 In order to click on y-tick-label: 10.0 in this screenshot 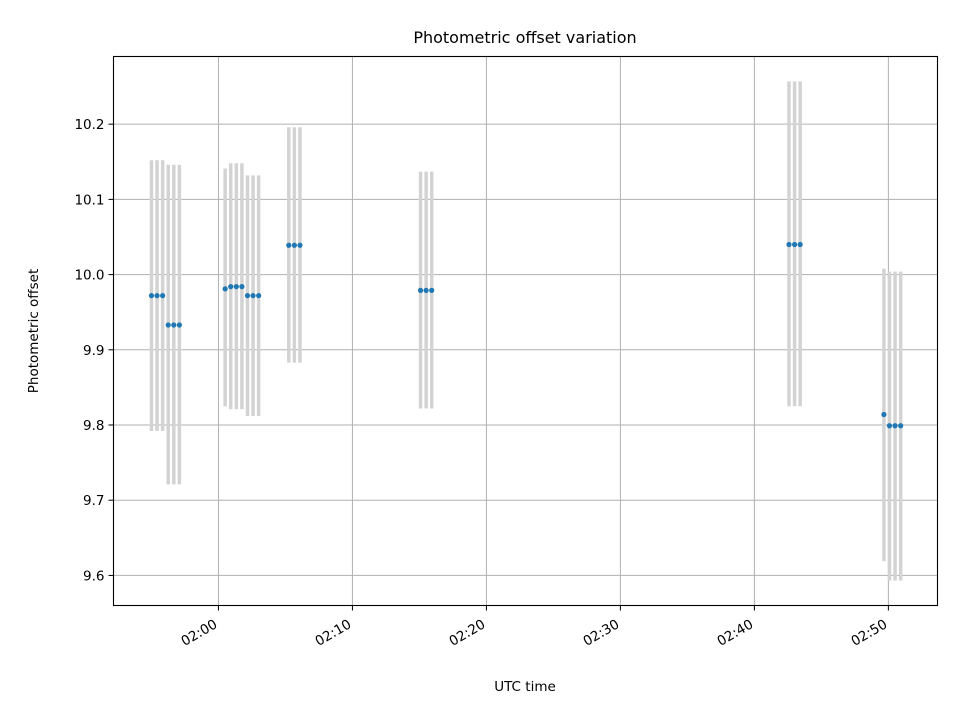, I will do `click(89, 276)`.